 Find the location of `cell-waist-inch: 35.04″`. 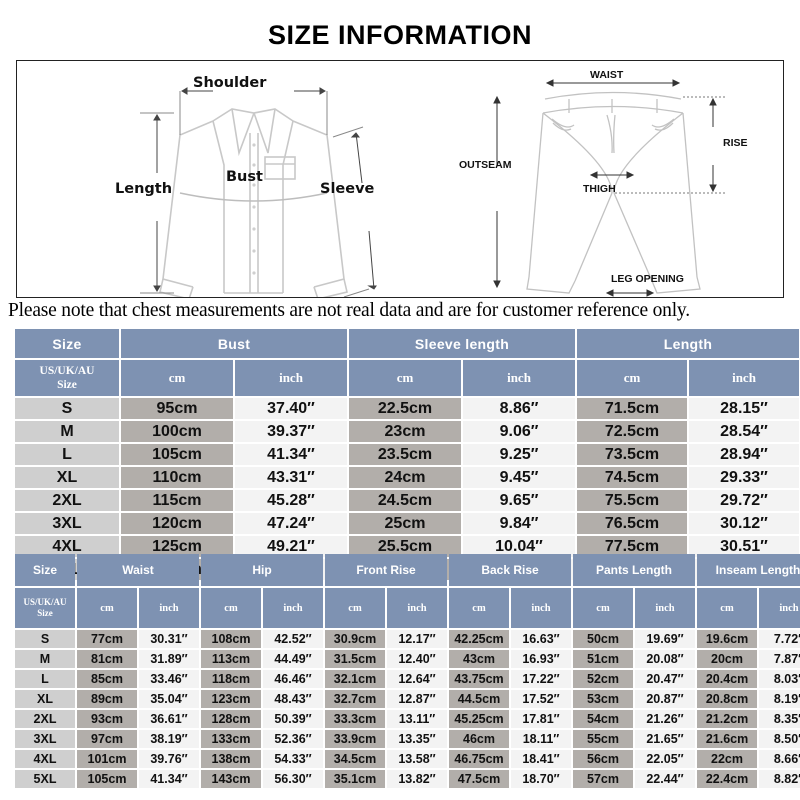

cell-waist-inch: 35.04″ is located at coordinates (169, 699).